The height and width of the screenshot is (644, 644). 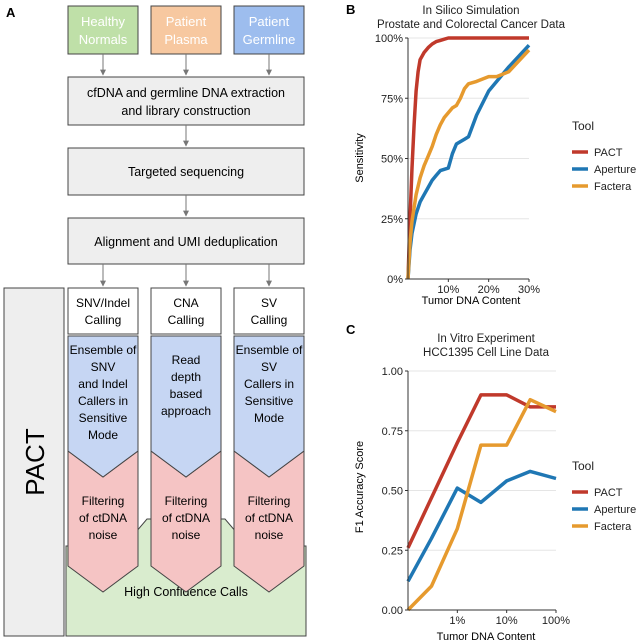 What do you see at coordinates (613, 527) in the screenshot?
I see `legend-label-factera: Factera` at bounding box center [613, 527].